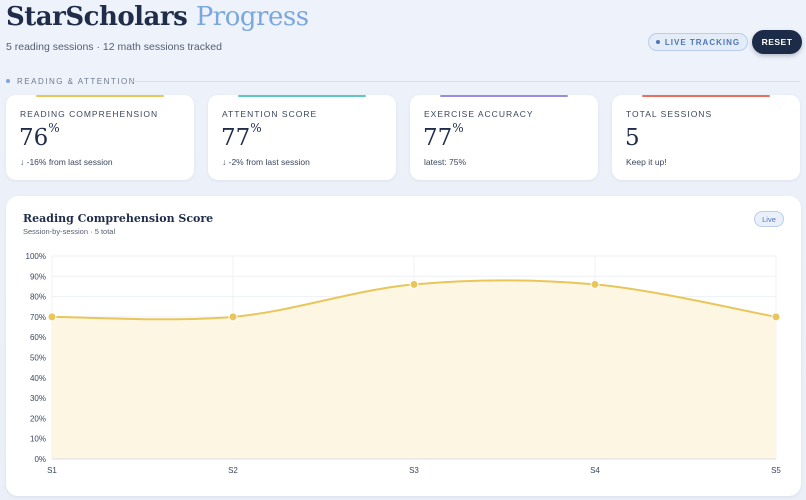  I want to click on stat-card-note: ↓ -2% from last session, so click(266, 162).